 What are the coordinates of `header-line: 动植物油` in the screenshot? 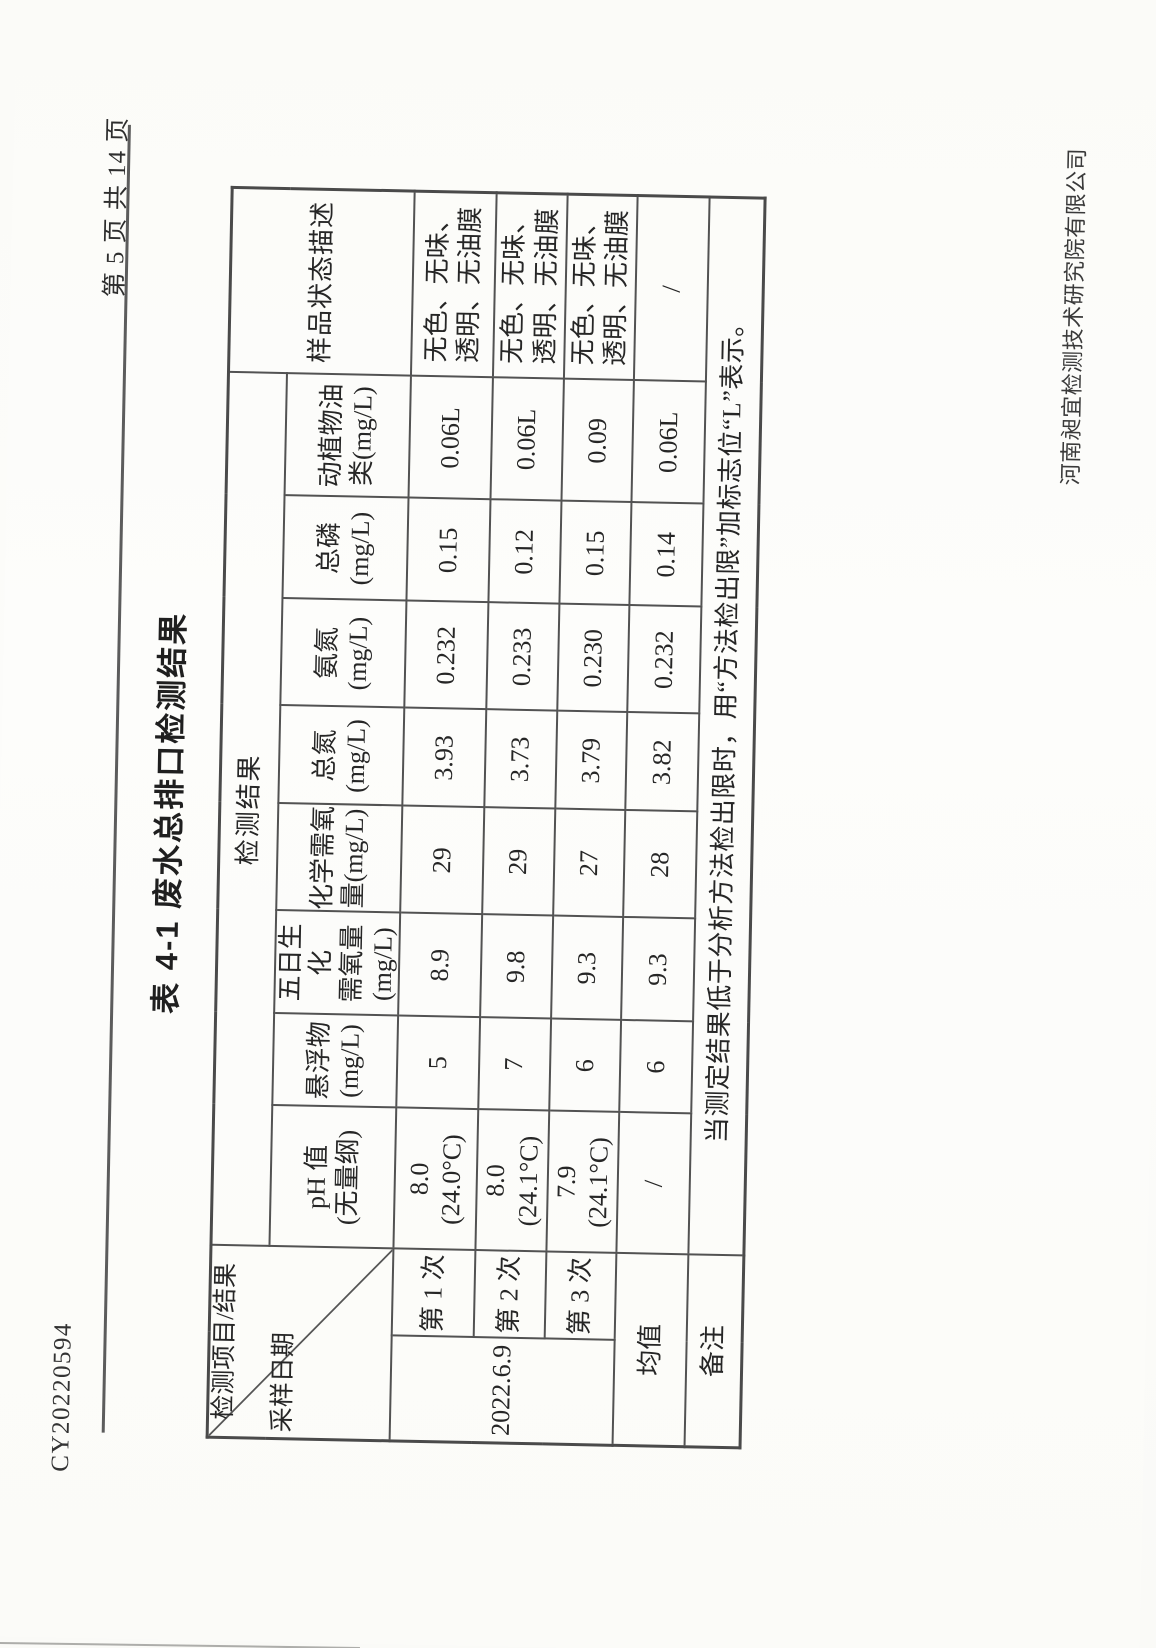 It's located at (331, 435).